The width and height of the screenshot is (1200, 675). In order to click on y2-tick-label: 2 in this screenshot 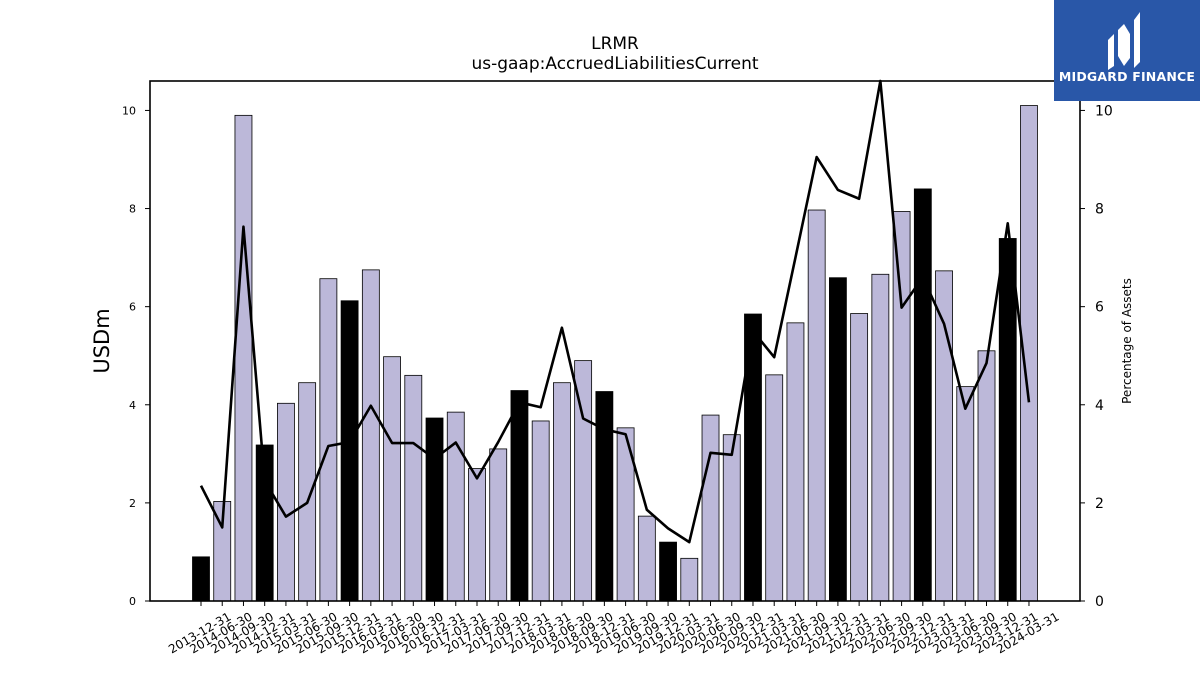, I will do `click(1099, 504)`.